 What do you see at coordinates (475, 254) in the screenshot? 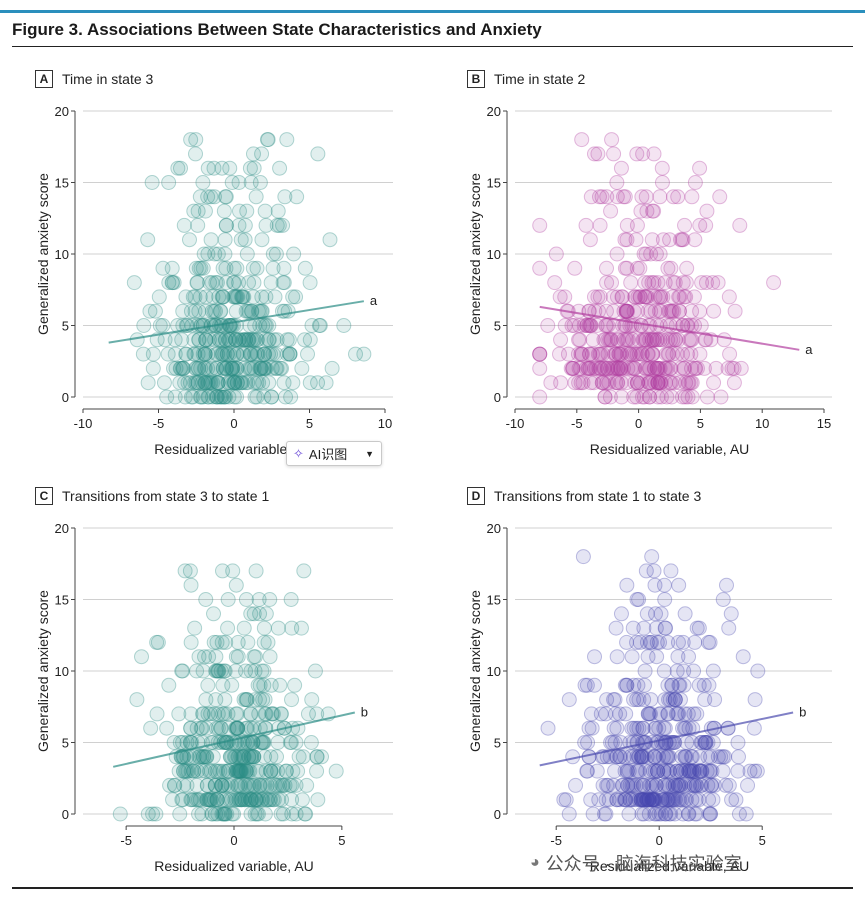
I see `y-axis-label: Generalized anxiety score` at bounding box center [475, 254].